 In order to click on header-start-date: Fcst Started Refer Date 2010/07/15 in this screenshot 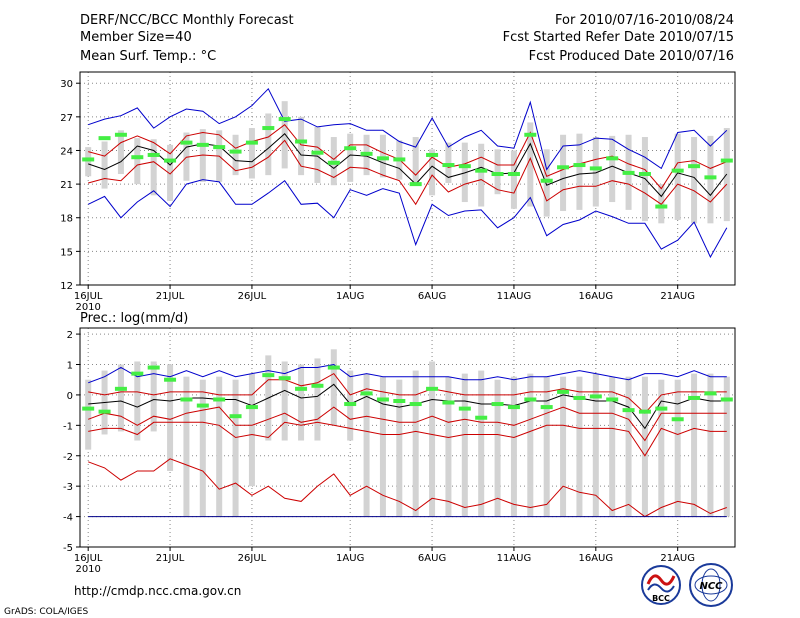, I will do `click(618, 37)`.